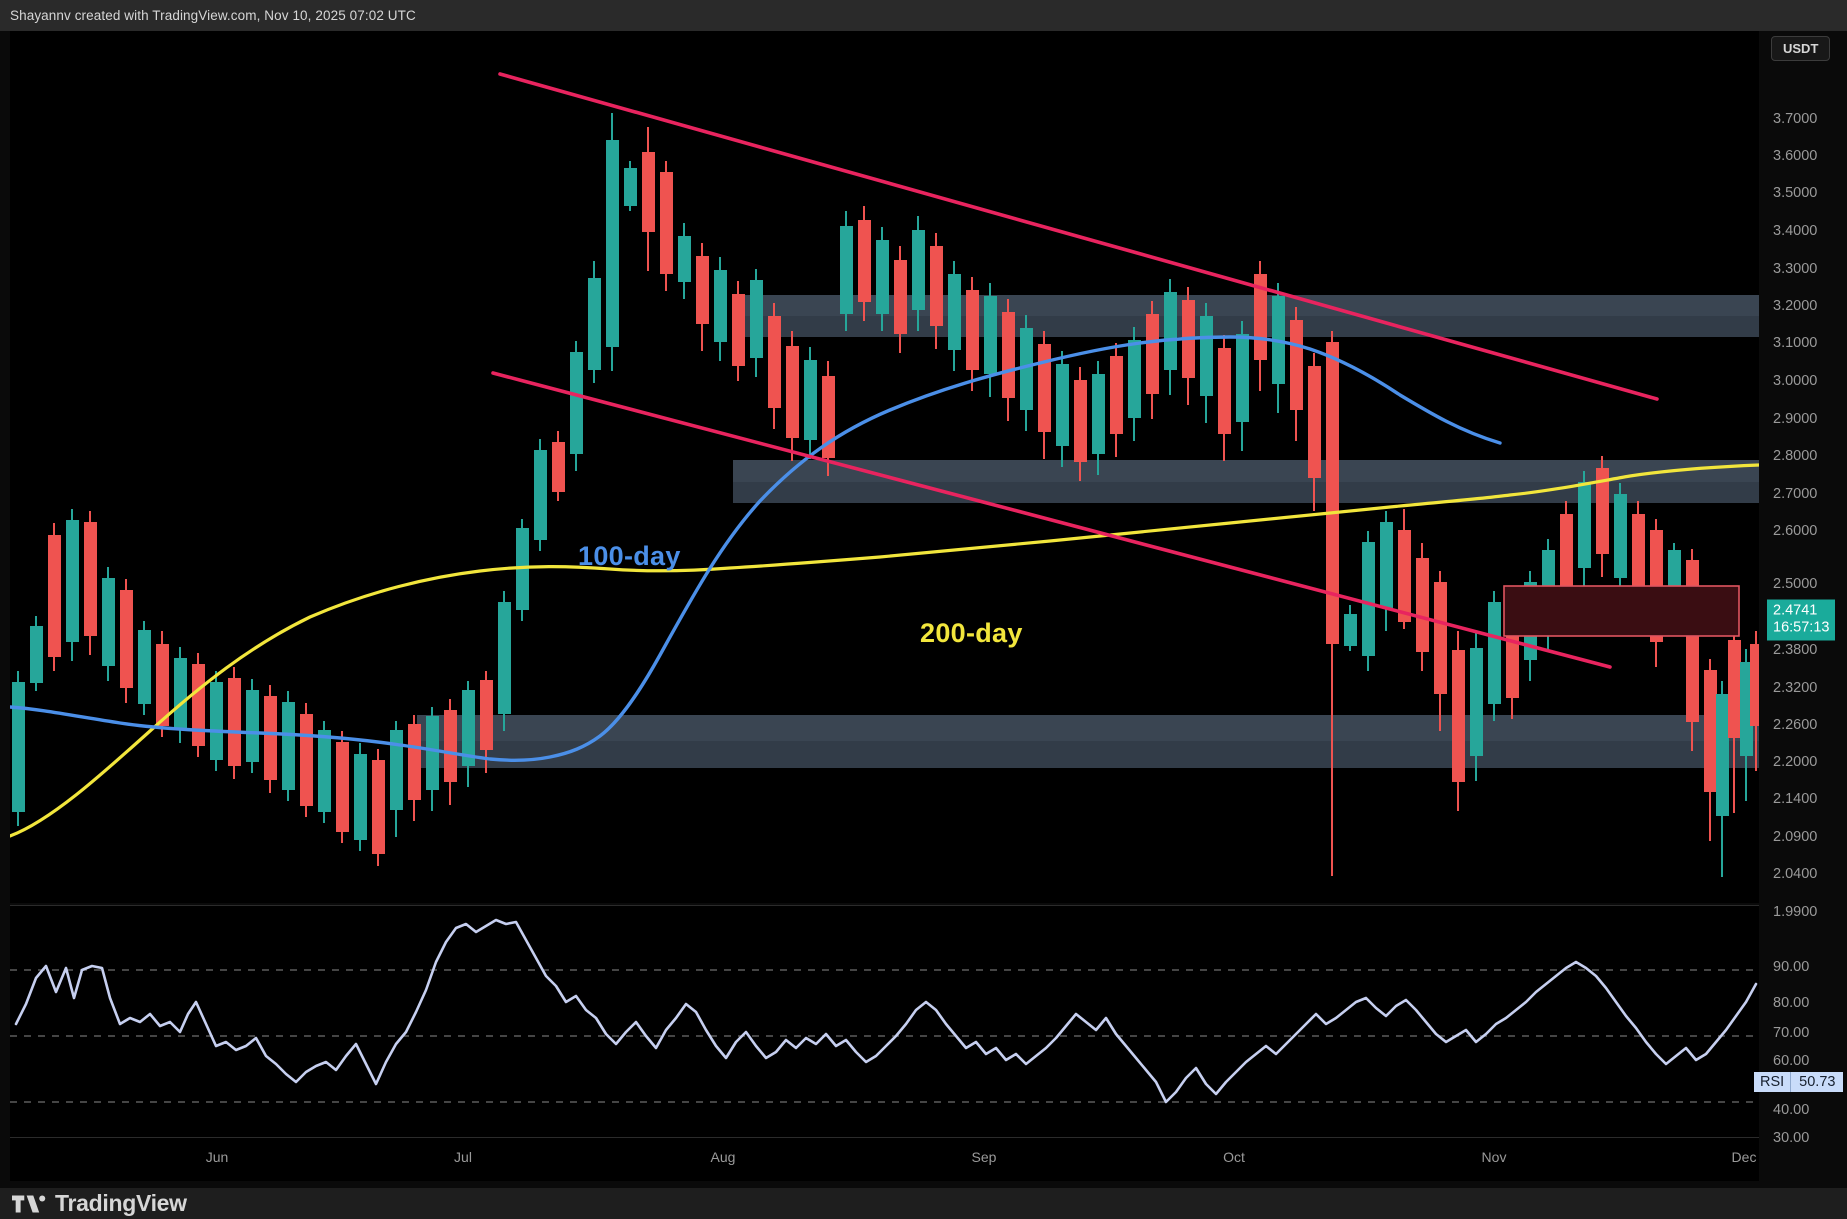 This screenshot has width=1847, height=1219. Describe the element at coordinates (1791, 967) in the screenshot. I see `rsi-tick-0: 90.00` at that location.